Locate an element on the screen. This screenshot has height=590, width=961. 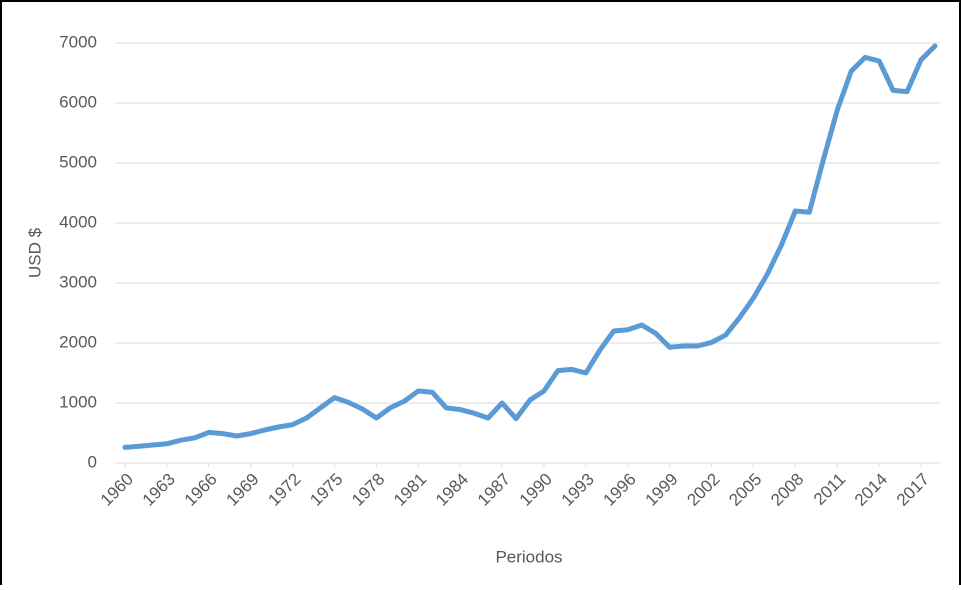
y-tick-label: 5000 is located at coordinates (78, 161).